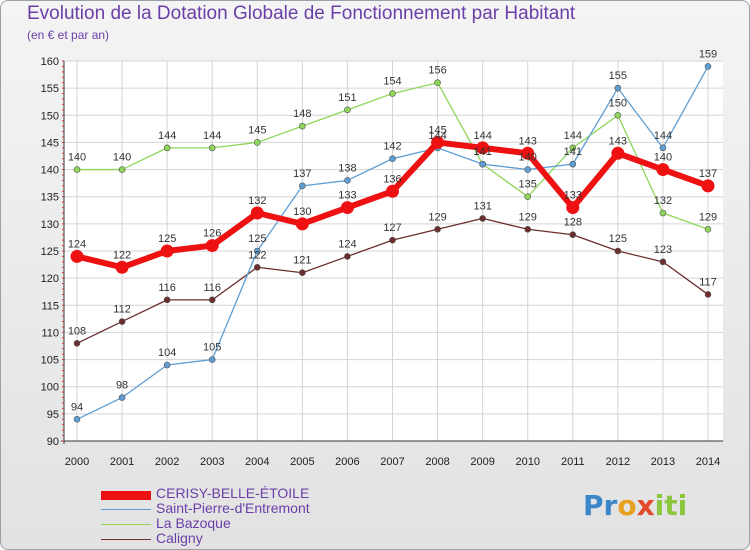  I want to click on logo-letter: t, so click(671, 505).